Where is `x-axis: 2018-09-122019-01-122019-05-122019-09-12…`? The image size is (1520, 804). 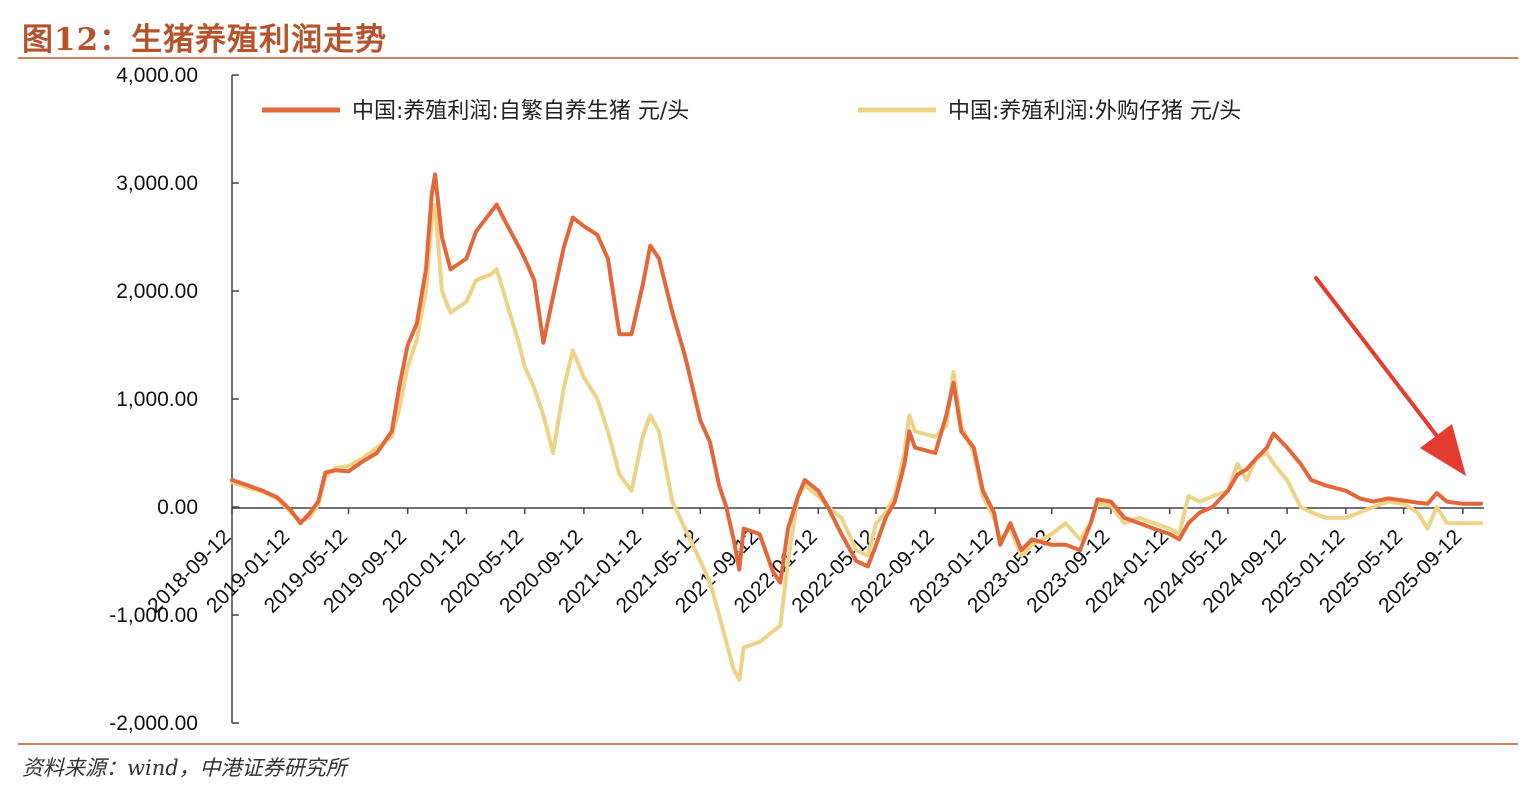
x-axis: 2018-09-122019-01-122019-05-122019-09-12… is located at coordinates (813, 562).